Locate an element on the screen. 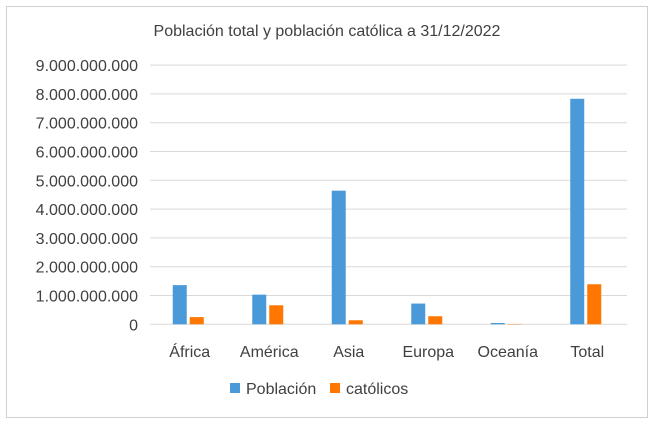  y-tick-label: 1.000.000.000 is located at coordinates (87, 297).